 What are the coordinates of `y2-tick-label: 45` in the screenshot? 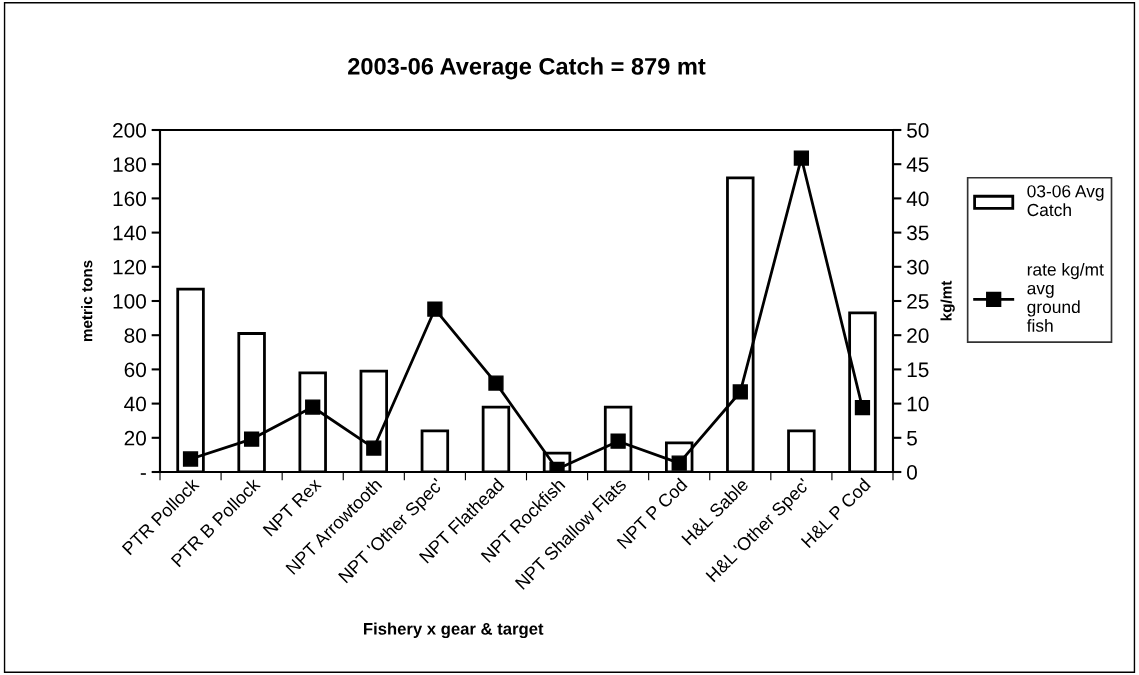 It's located at (917, 164).